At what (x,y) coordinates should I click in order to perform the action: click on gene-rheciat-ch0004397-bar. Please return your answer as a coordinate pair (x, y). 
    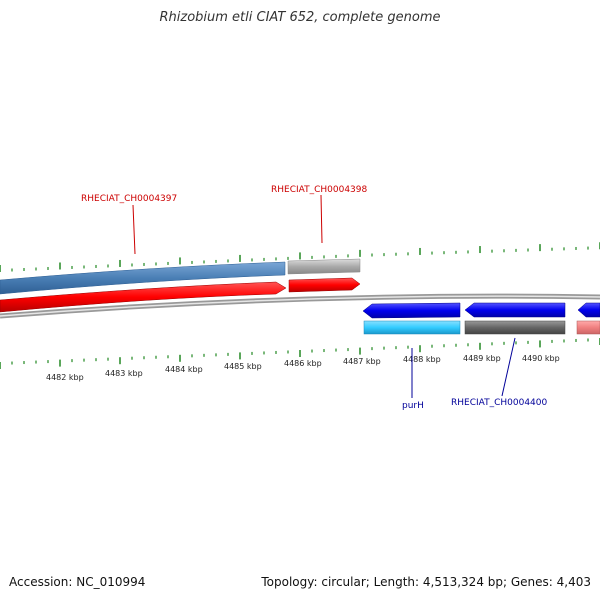
    Looking at the image, I should click on (143, 278).